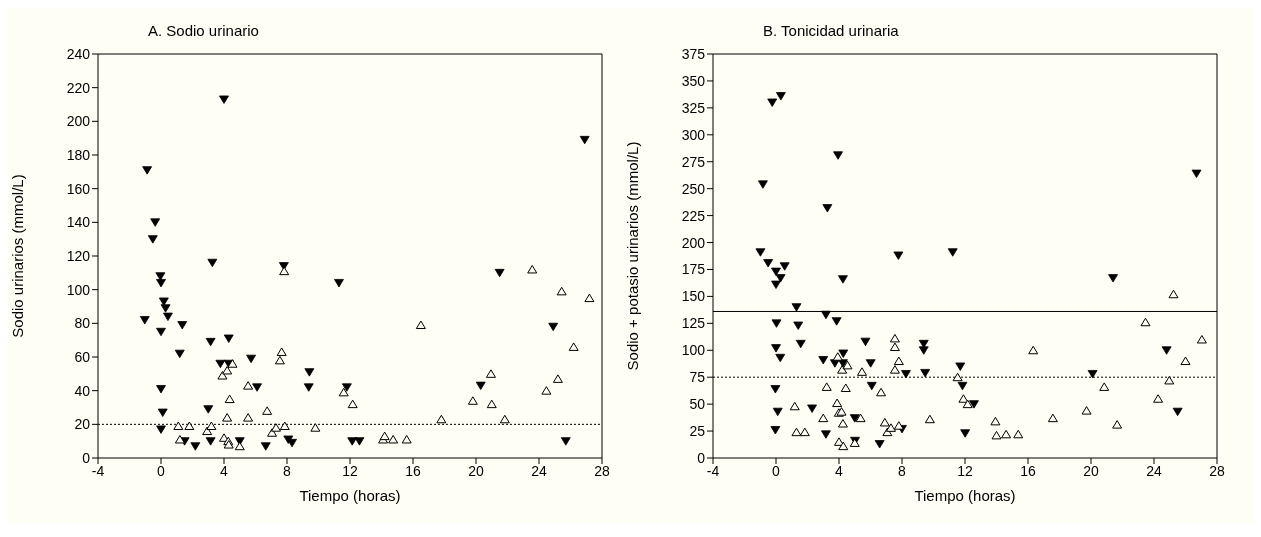  I want to click on y-axis-title: Sodio urinarios (mmol/L), so click(18, 256).